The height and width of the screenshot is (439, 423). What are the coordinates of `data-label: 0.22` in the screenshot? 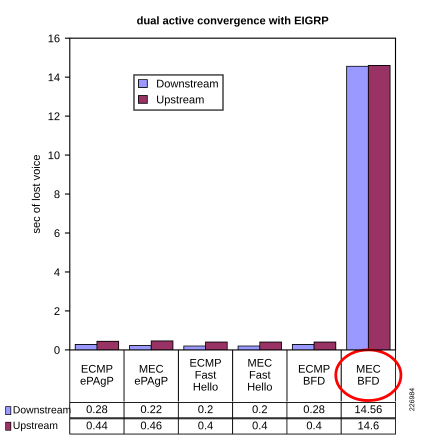 It's located at (151, 409).